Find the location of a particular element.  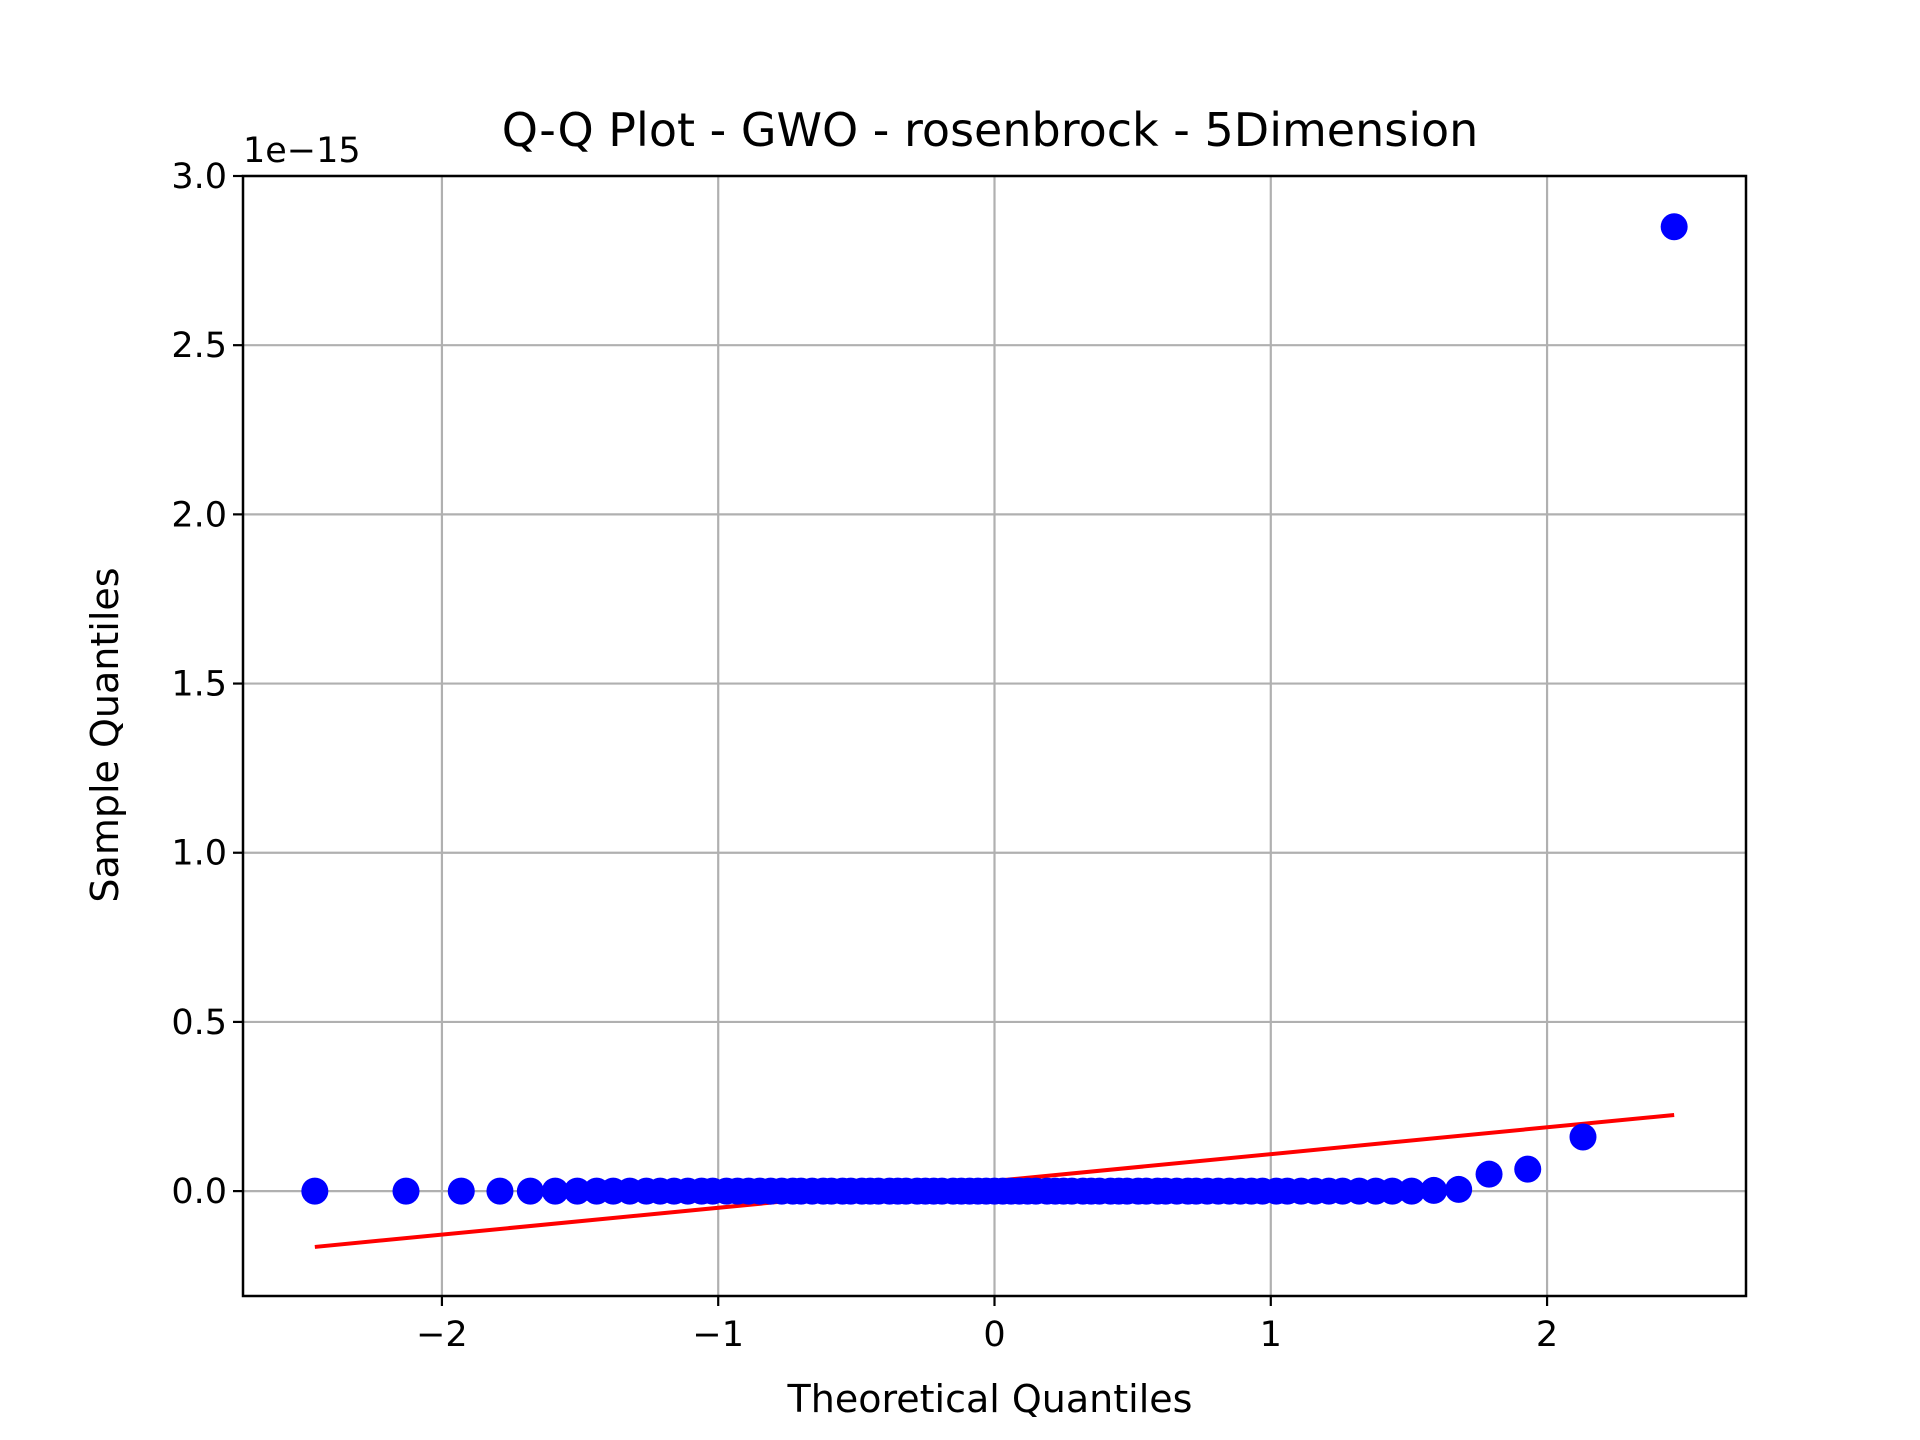

y-tick-label: 1.0 is located at coordinates (199, 854).